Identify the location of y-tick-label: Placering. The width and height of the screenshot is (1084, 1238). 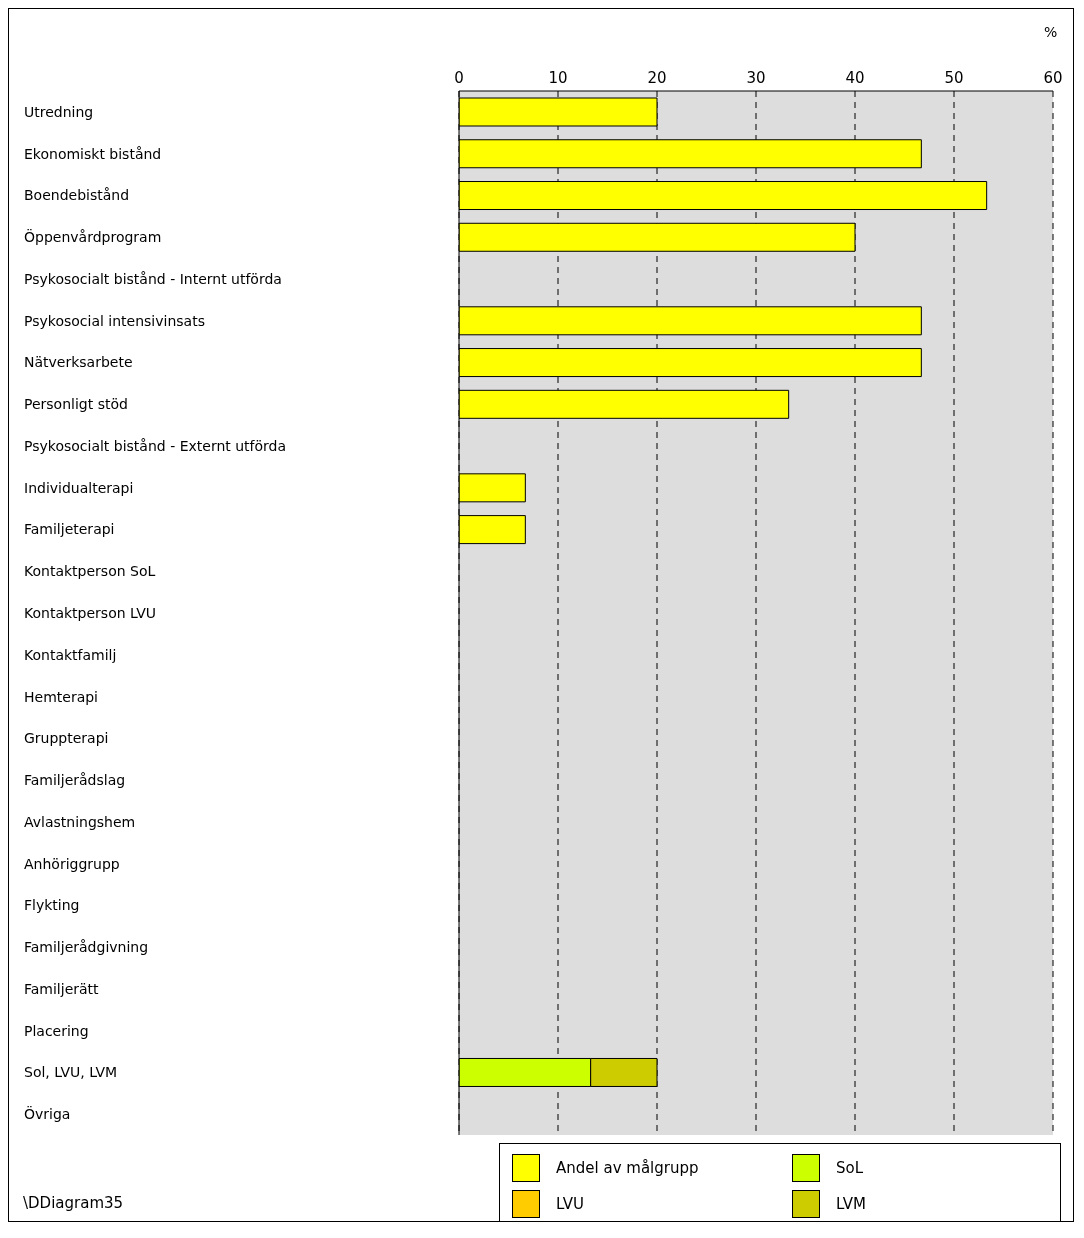
(56, 1030).